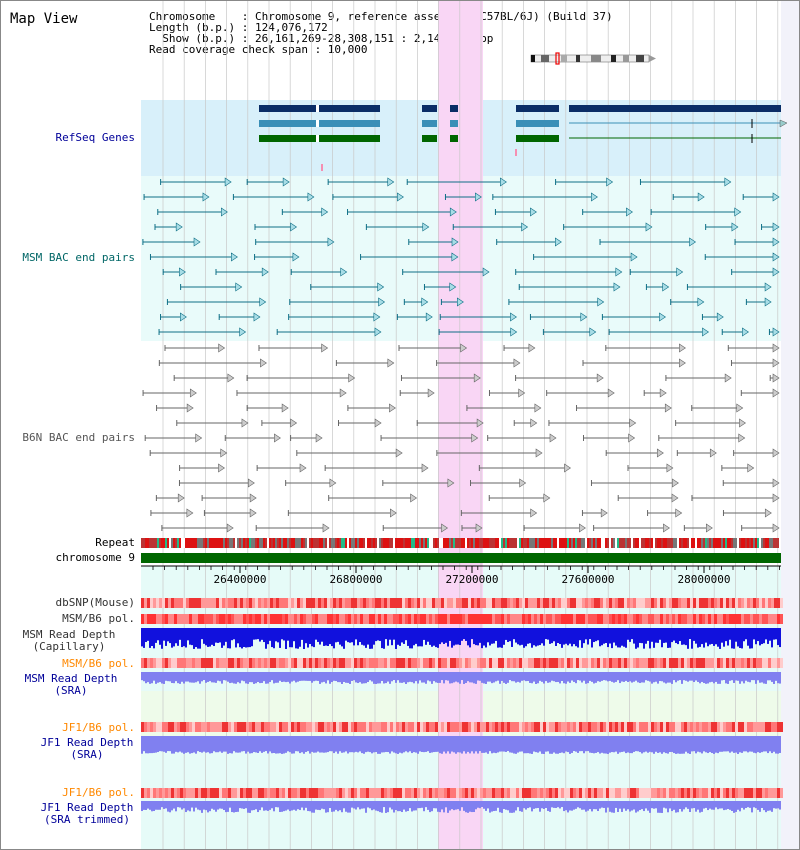 The width and height of the screenshot is (800, 850). Describe the element at coordinates (95, 602) in the screenshot. I see `track-label-dbsnp: dbSNP(Mouse)` at that location.